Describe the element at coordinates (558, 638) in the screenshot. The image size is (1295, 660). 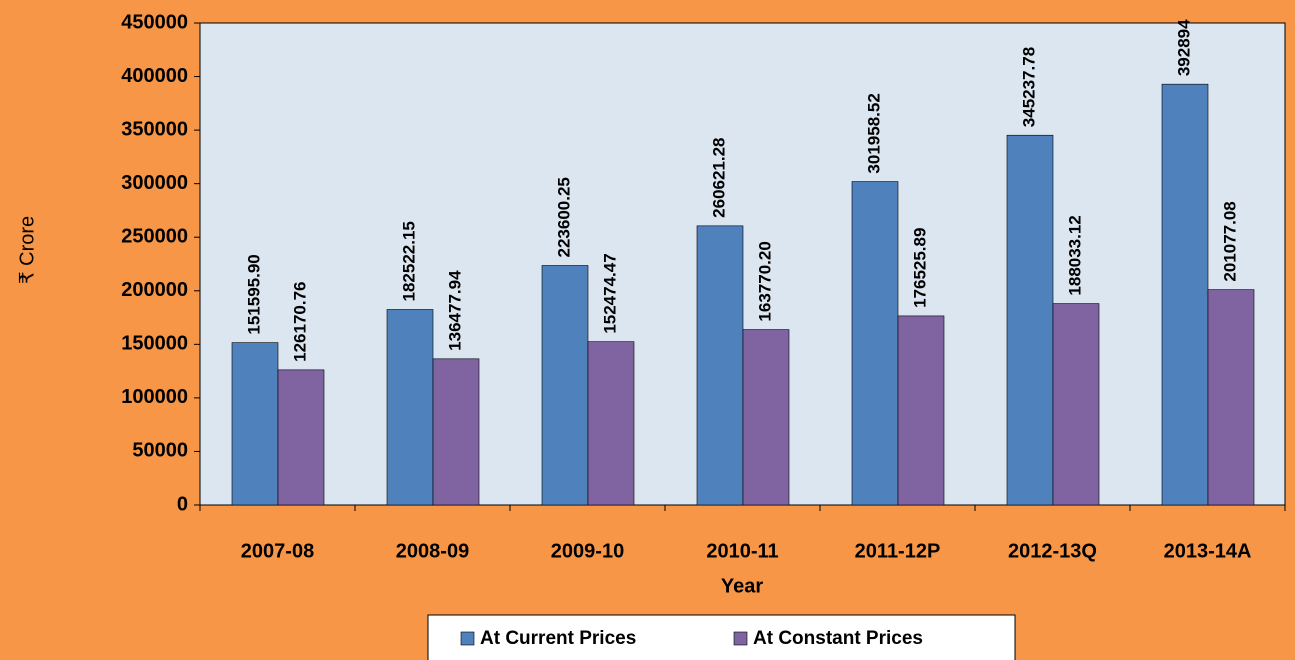
I see `legend-label: At Current Prices` at that location.